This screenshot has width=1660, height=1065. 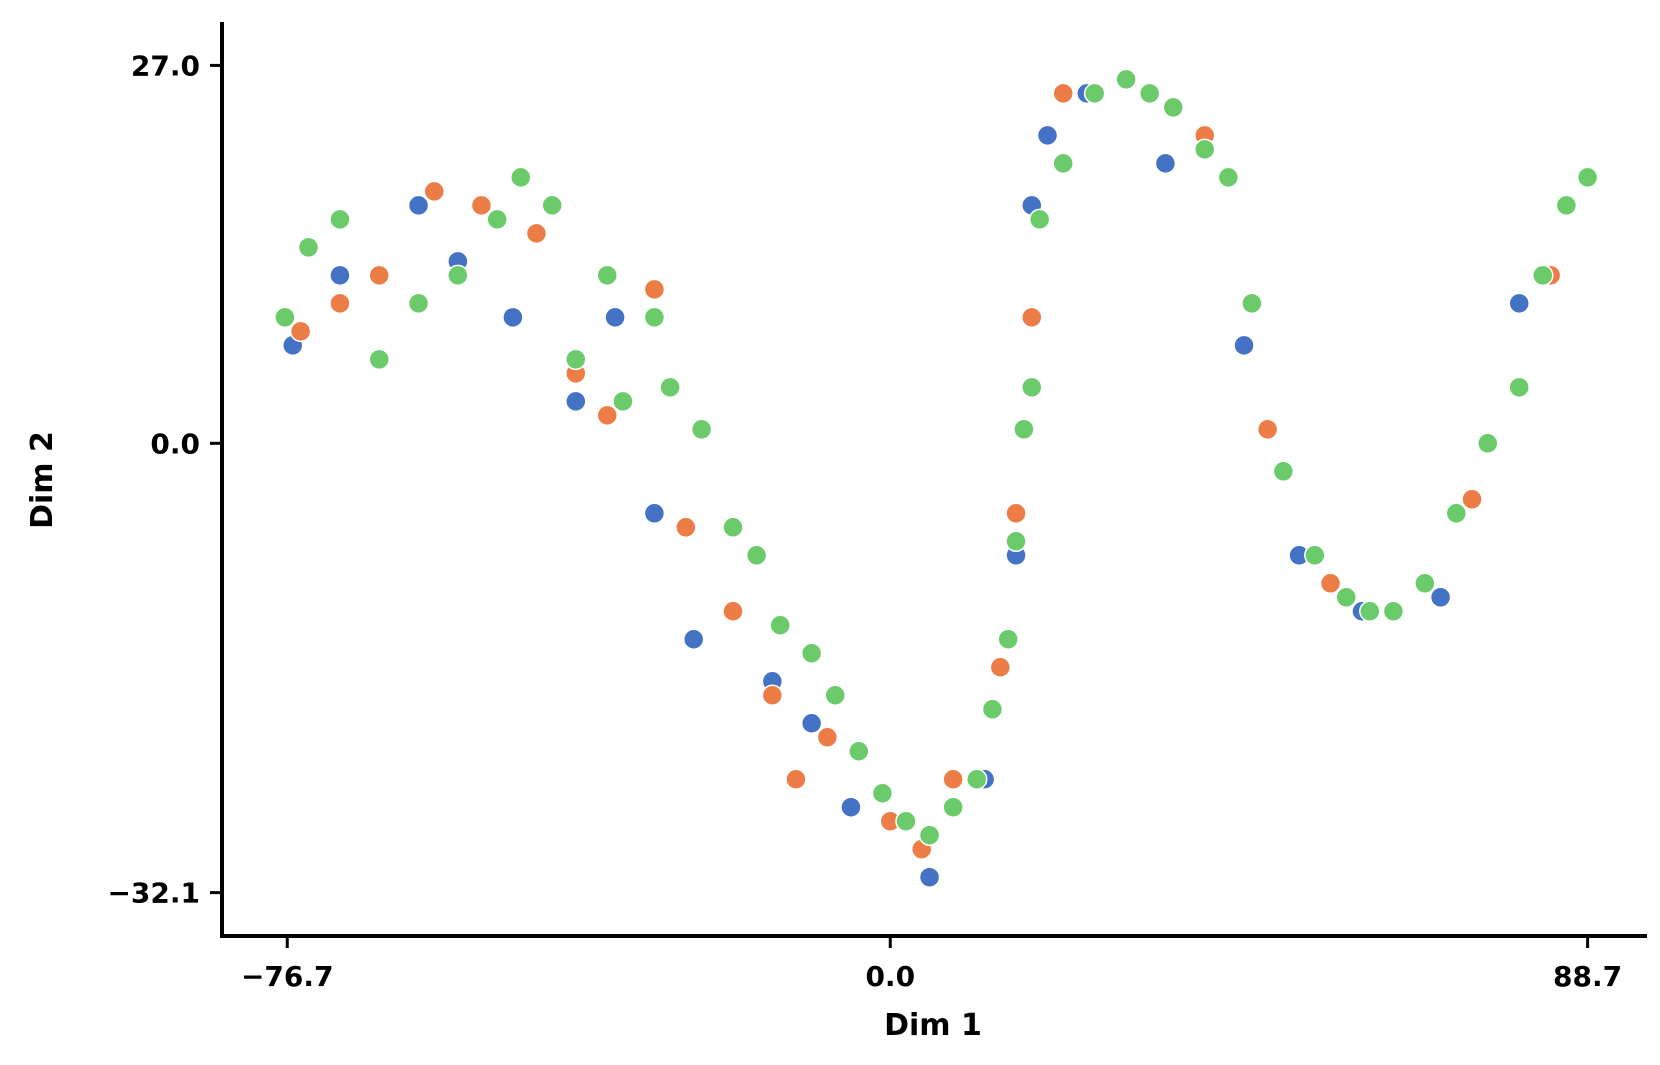 I want to click on y-axis-title: Dim 2, so click(x=42, y=480).